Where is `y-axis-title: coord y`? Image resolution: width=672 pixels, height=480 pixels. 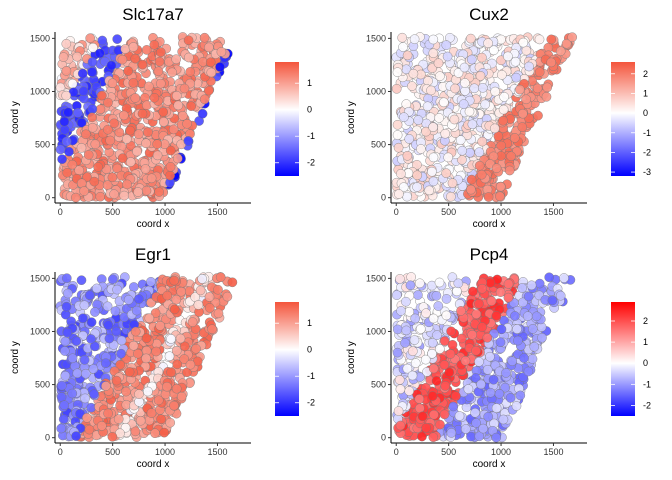 y-axis-title: coord y is located at coordinates (351, 357).